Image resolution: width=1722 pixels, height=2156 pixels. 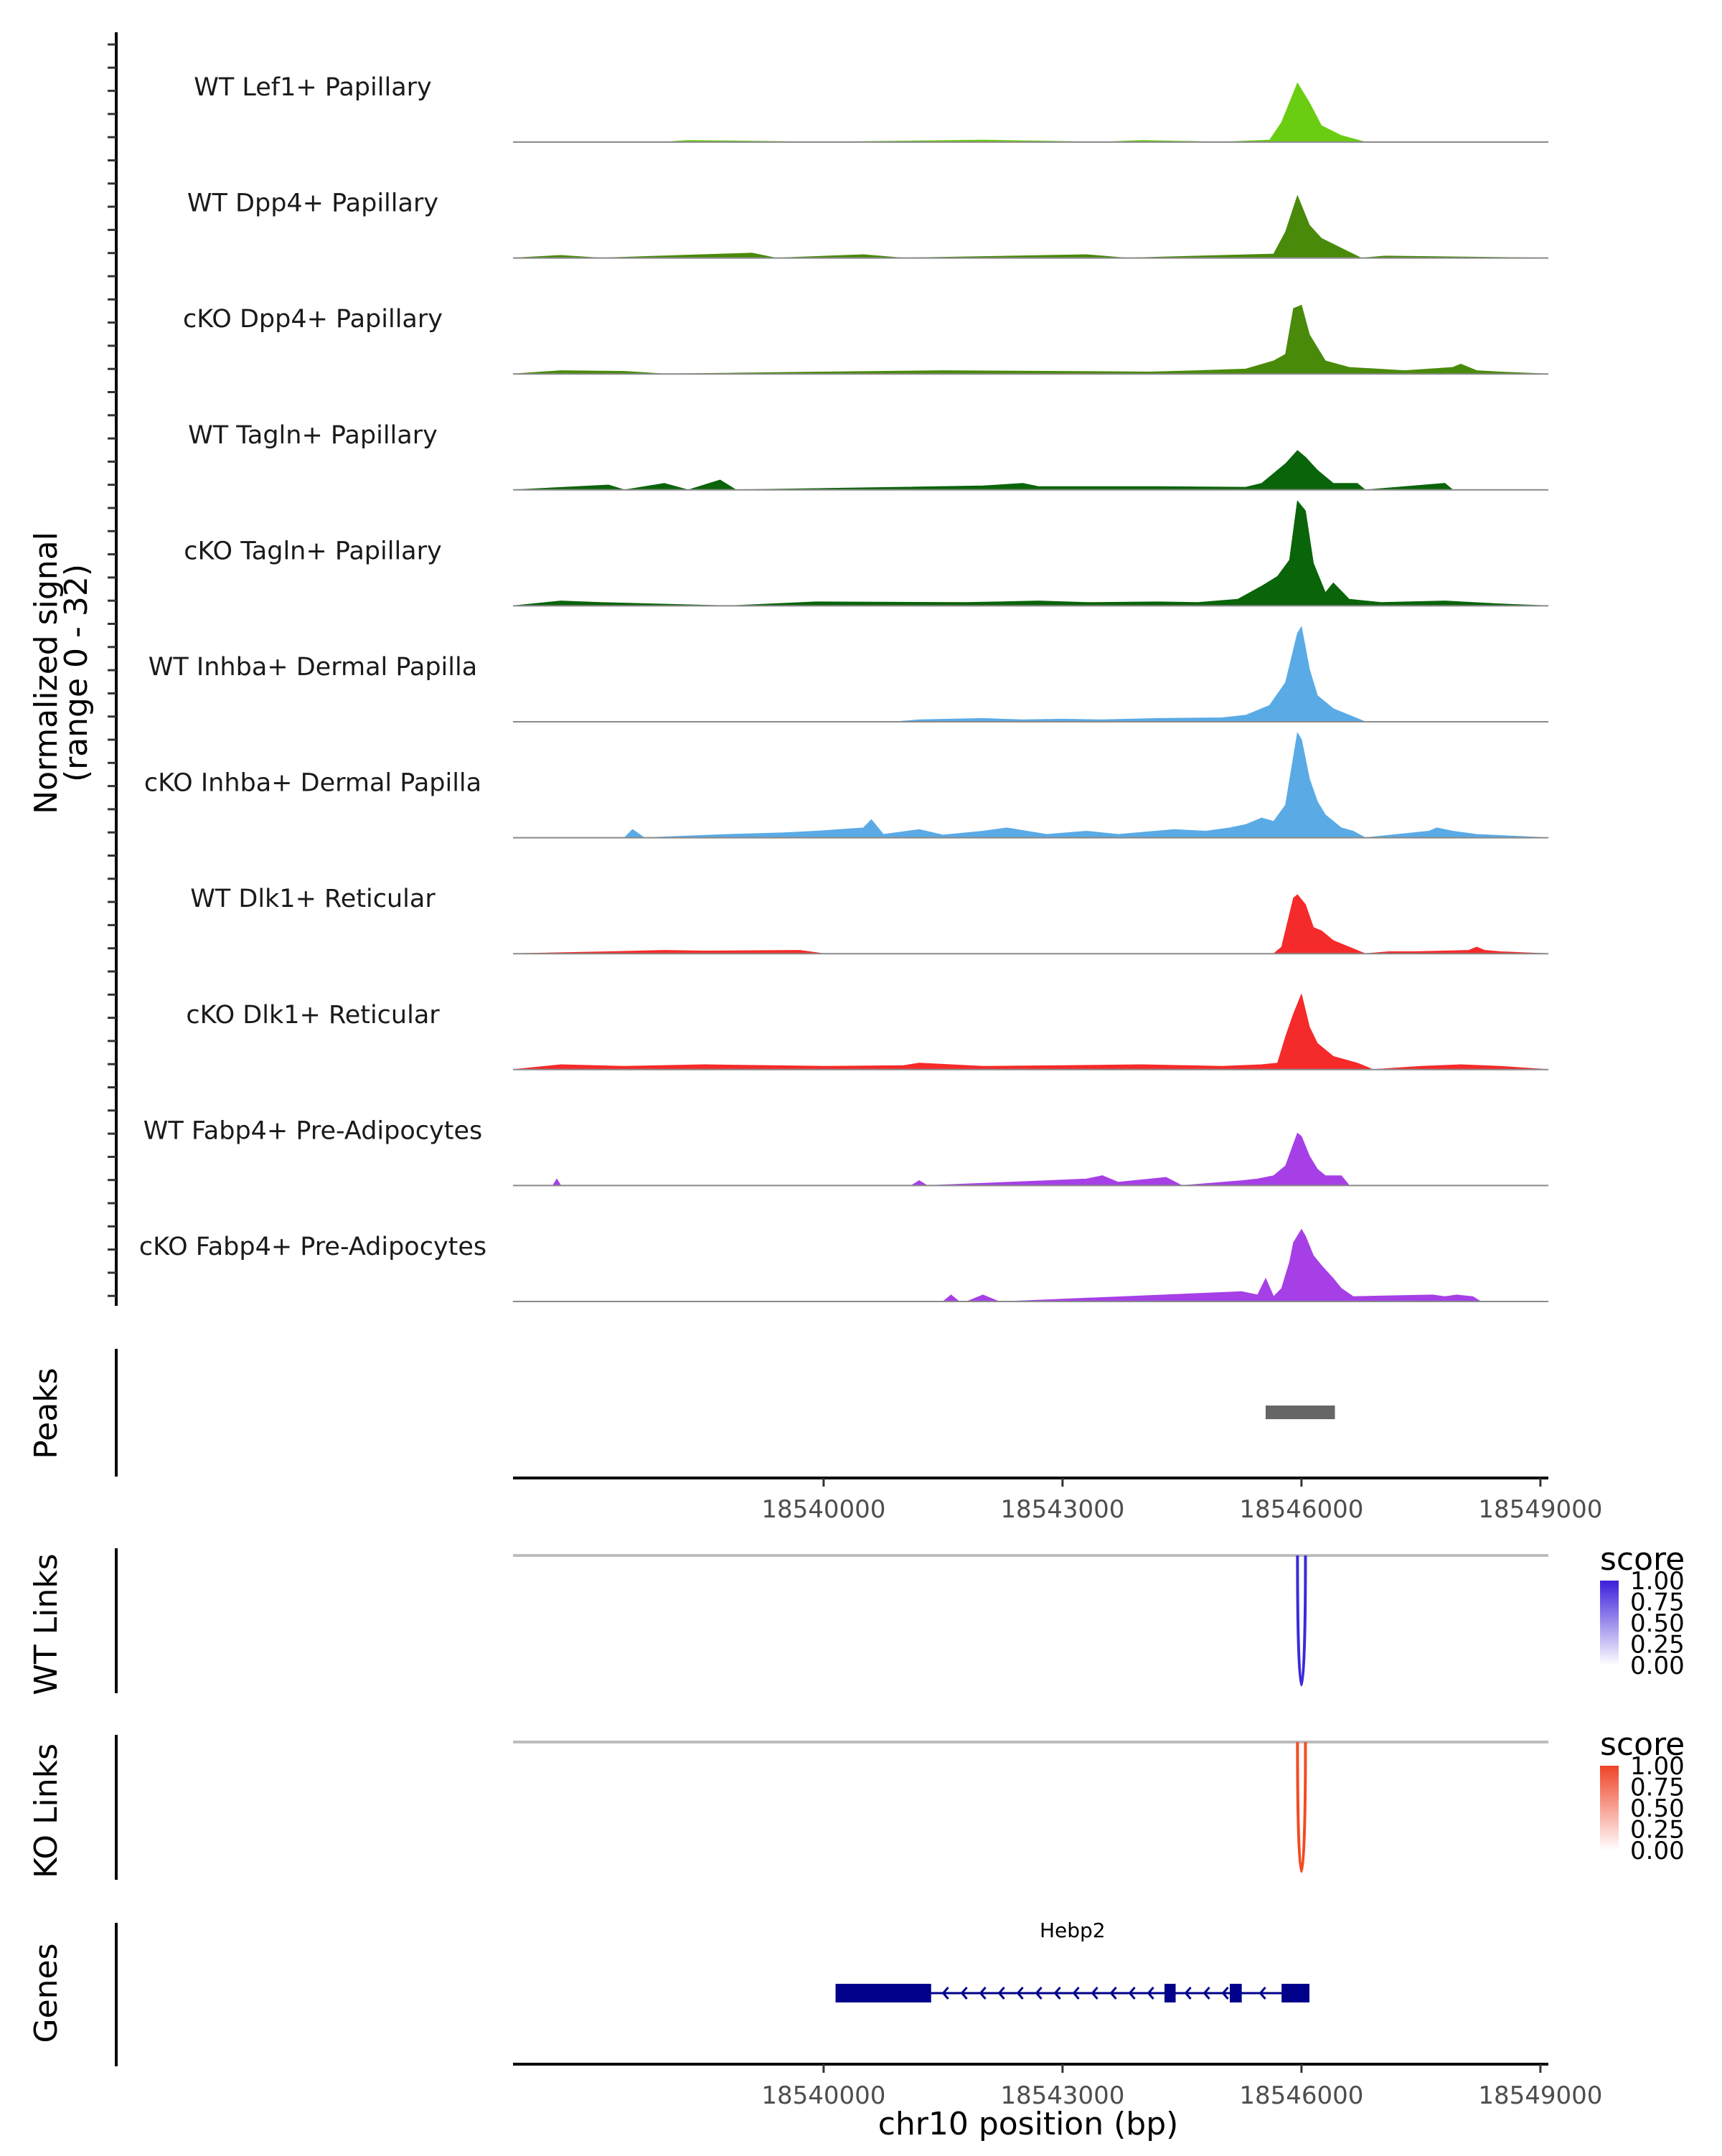 What do you see at coordinates (313, 319) in the screenshot?
I see `track-label: cKO Dpp4+ Papillary` at bounding box center [313, 319].